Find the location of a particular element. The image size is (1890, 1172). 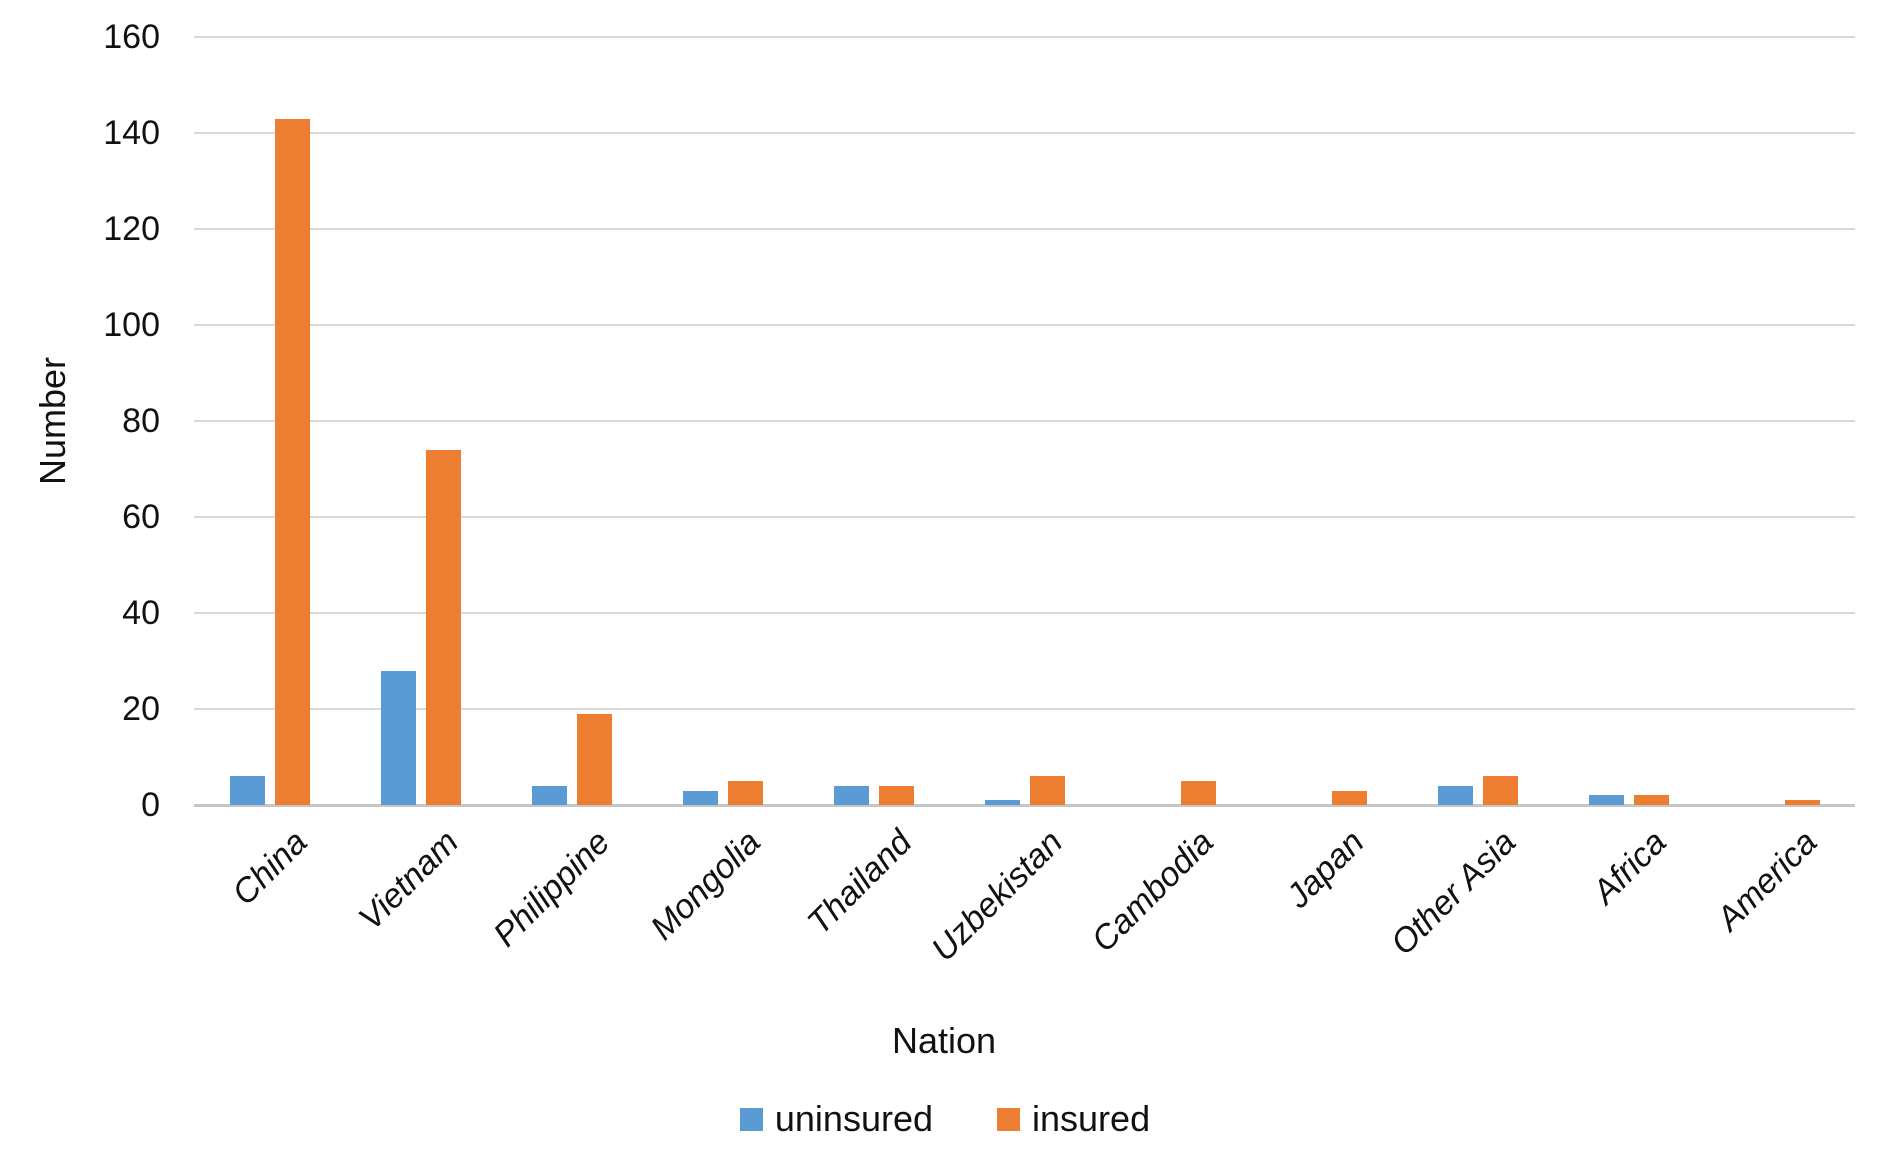

bar-insured-vietnam is located at coordinates (443, 627).